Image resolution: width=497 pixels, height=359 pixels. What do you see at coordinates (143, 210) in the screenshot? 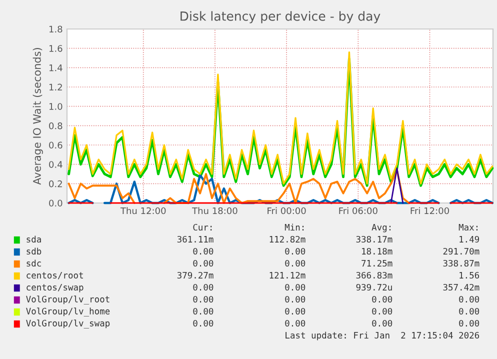
I see `x-tick-label: Thu 12:00` at bounding box center [143, 210].